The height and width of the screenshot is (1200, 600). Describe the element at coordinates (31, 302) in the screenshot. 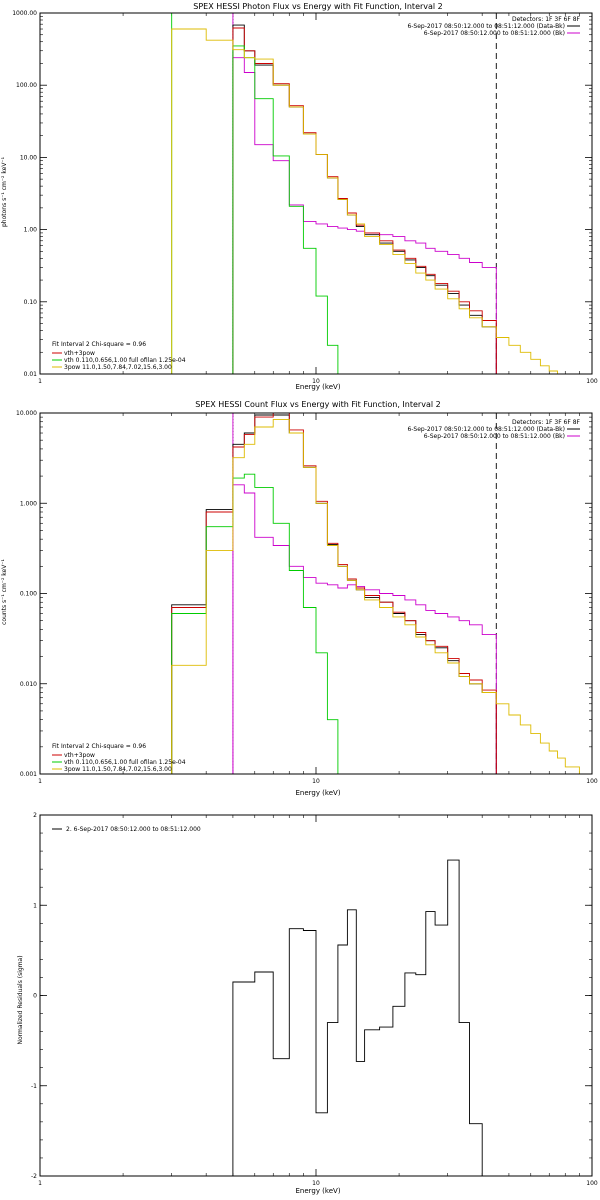

I see `y-tick-label: 0.10` at that location.